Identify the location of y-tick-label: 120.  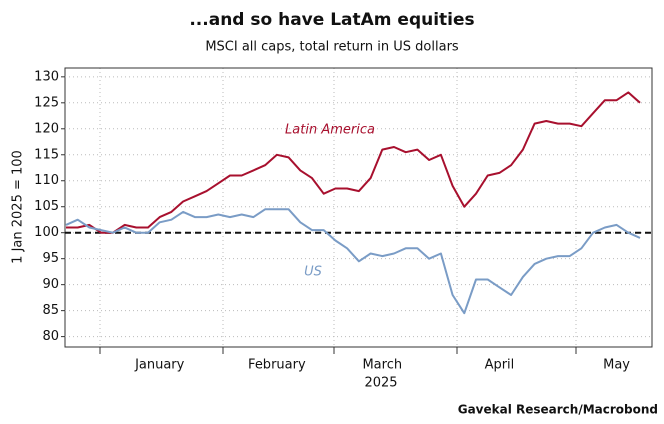
(46, 128).